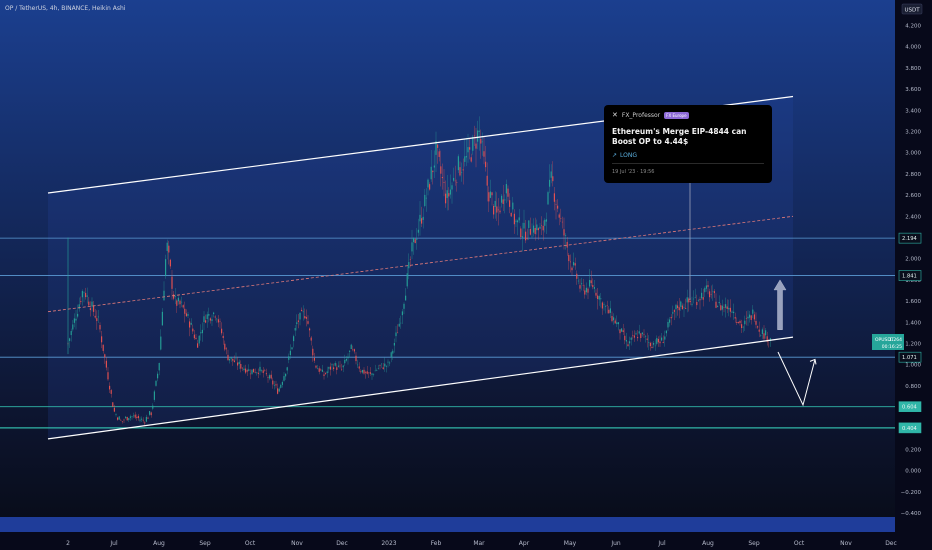  What do you see at coordinates (913, 175) in the screenshot?
I see `y-tick-label: 2.800` at bounding box center [913, 175].